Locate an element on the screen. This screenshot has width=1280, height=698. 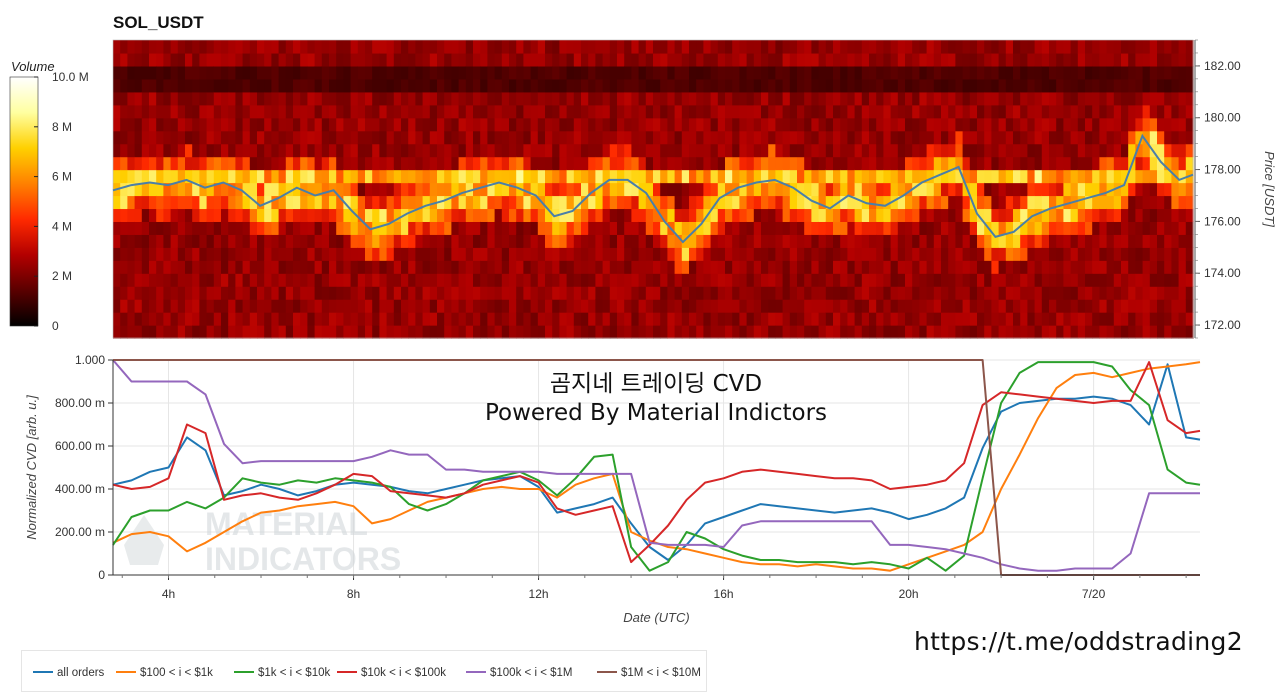
legend-item: $100 < i < $1k is located at coordinates (164, 673).